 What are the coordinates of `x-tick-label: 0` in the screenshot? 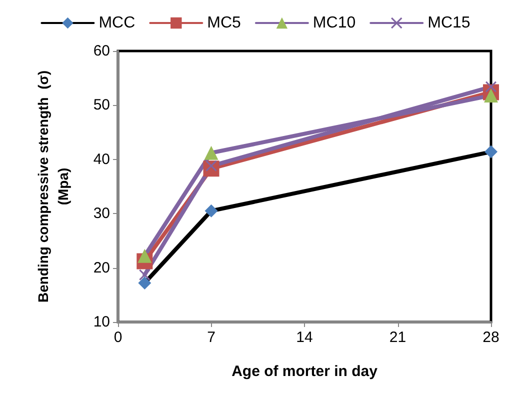 It's located at (118, 337).